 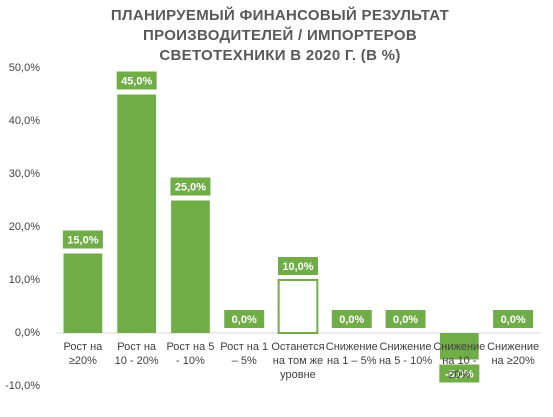 I want to click on value-label: -5,0%, so click(x=459, y=374).